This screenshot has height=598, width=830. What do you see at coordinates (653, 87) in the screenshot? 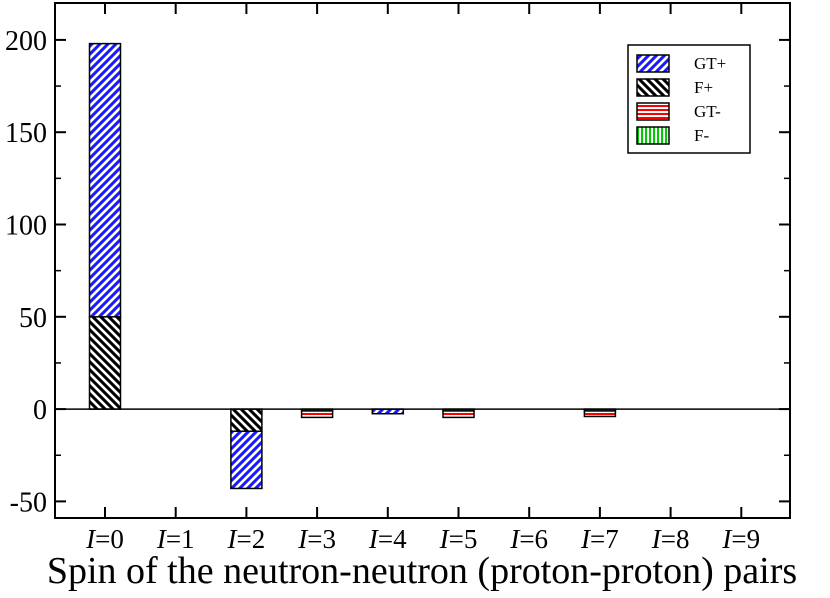
I see `legend-swatch-fplus` at bounding box center [653, 87].